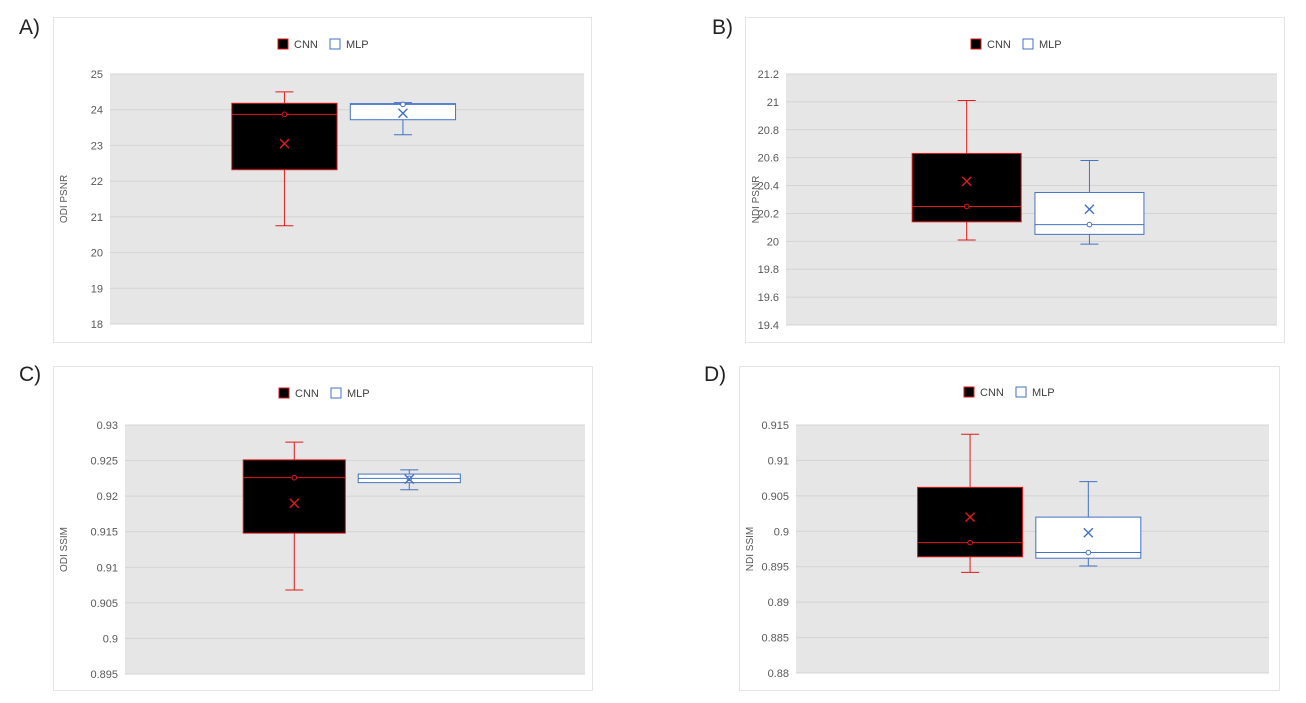 The height and width of the screenshot is (703, 1306). What do you see at coordinates (768, 159) in the screenshot?
I see `y-tick-label: 20.6` at bounding box center [768, 159].